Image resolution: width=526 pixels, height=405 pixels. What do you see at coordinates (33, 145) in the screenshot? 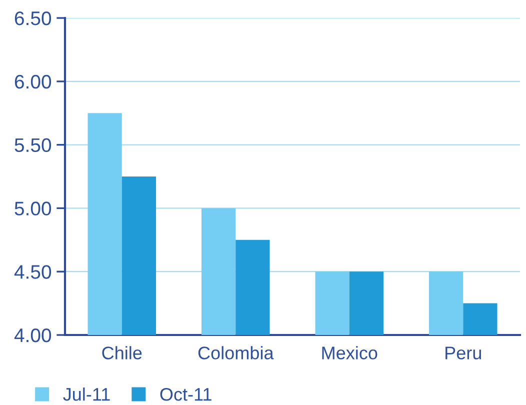
I see `y-tick-label: 5.50` at bounding box center [33, 145].